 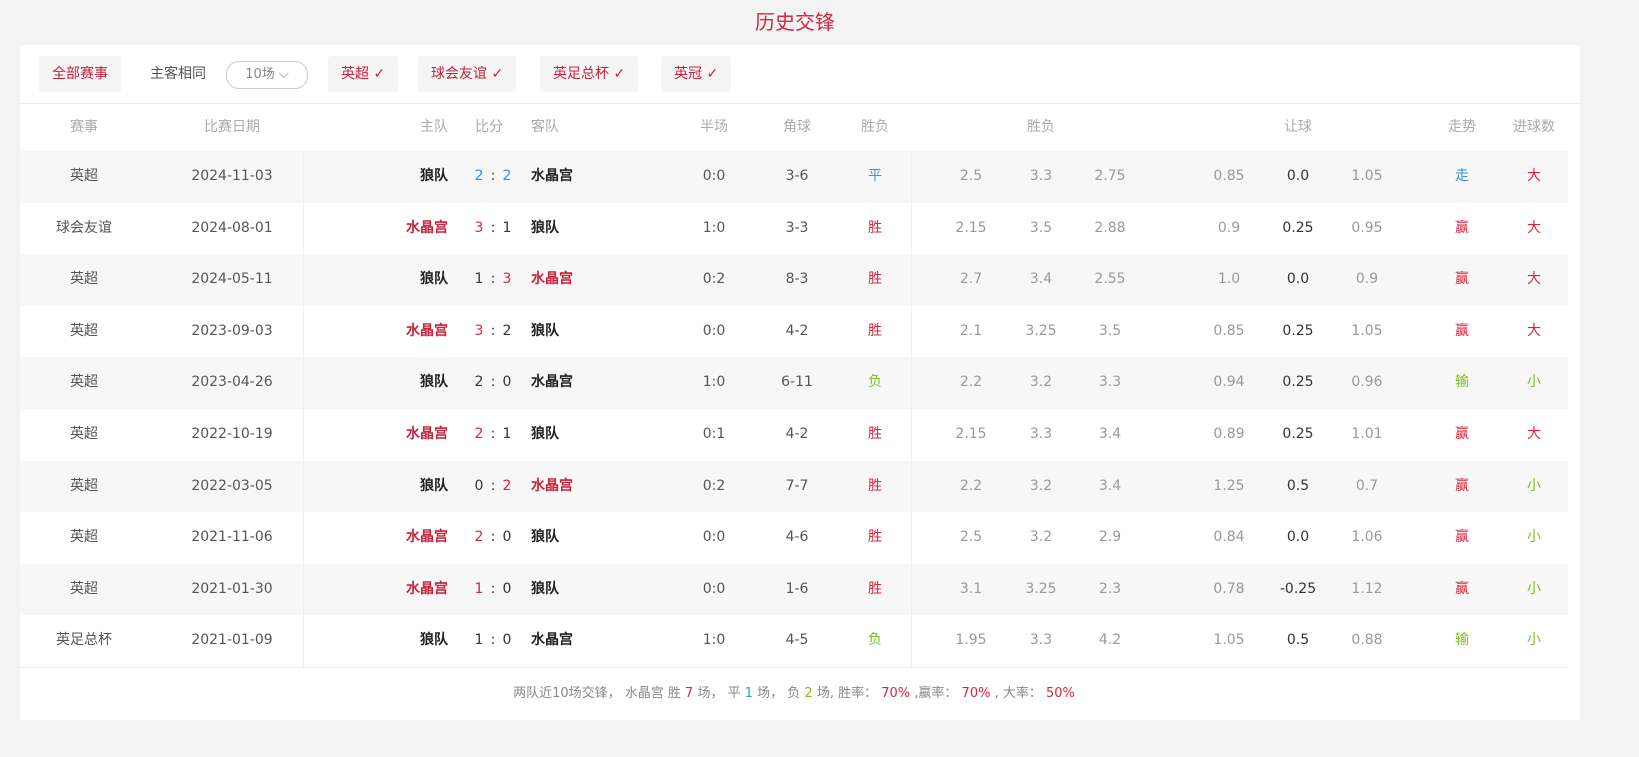 I want to click on date: 2023-04-26, so click(x=232, y=382).